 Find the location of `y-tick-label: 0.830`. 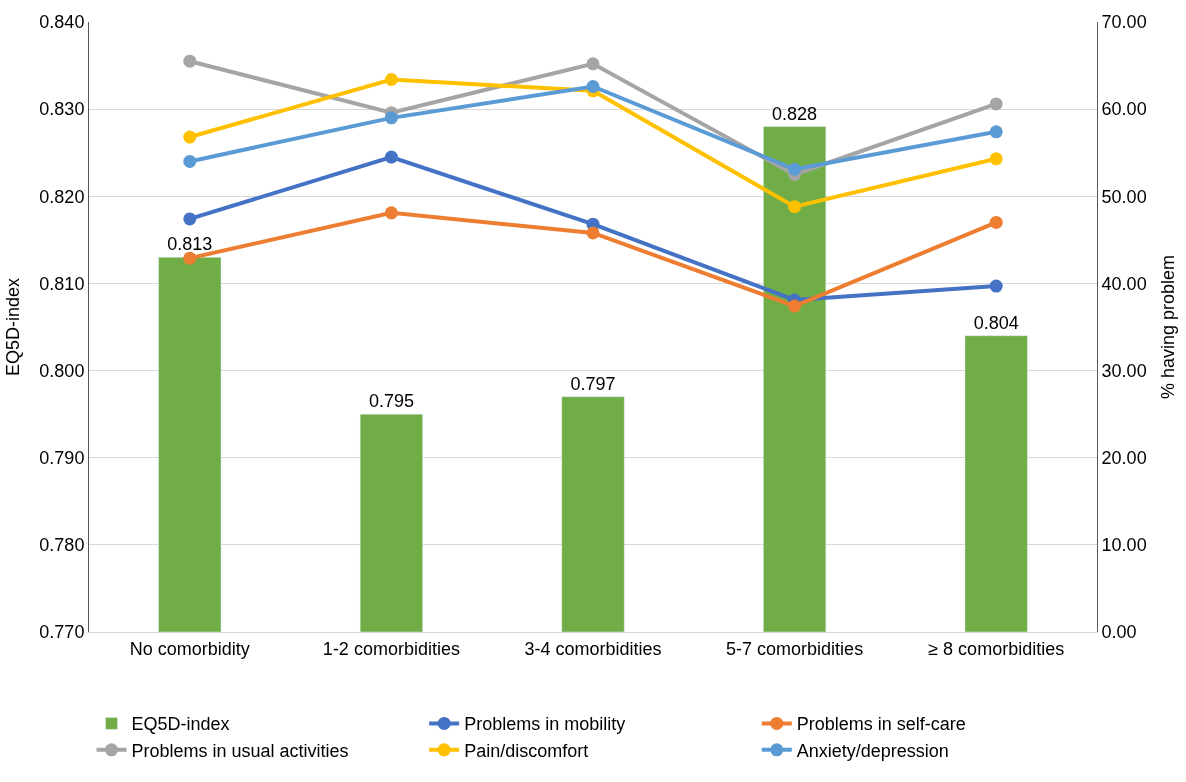

y-tick-label: 0.830 is located at coordinates (62, 109).